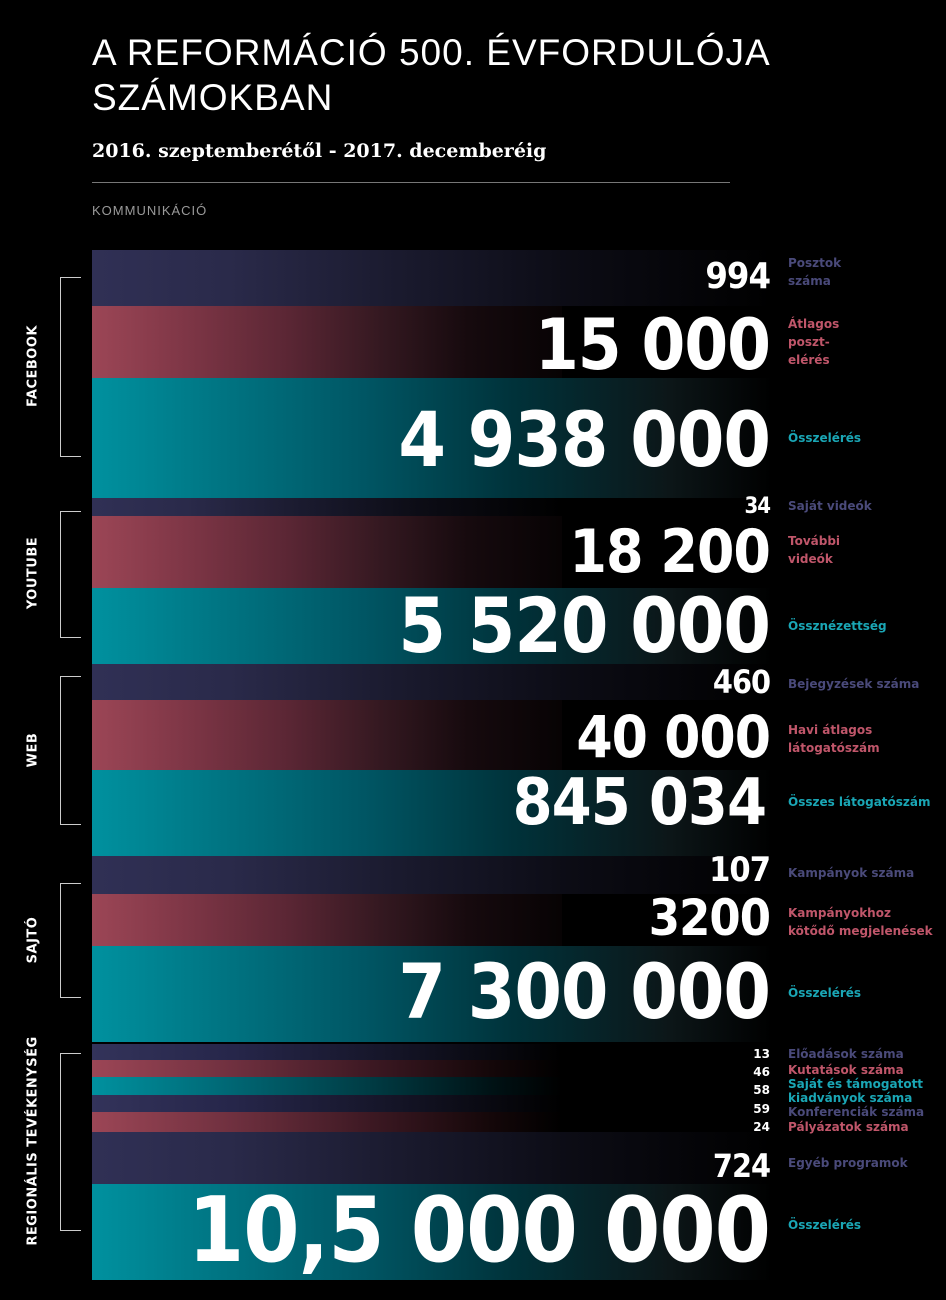 The width and height of the screenshot is (946, 1300). What do you see at coordinates (327, 1103) in the screenshot?
I see `regional-conferences-bar` at bounding box center [327, 1103].